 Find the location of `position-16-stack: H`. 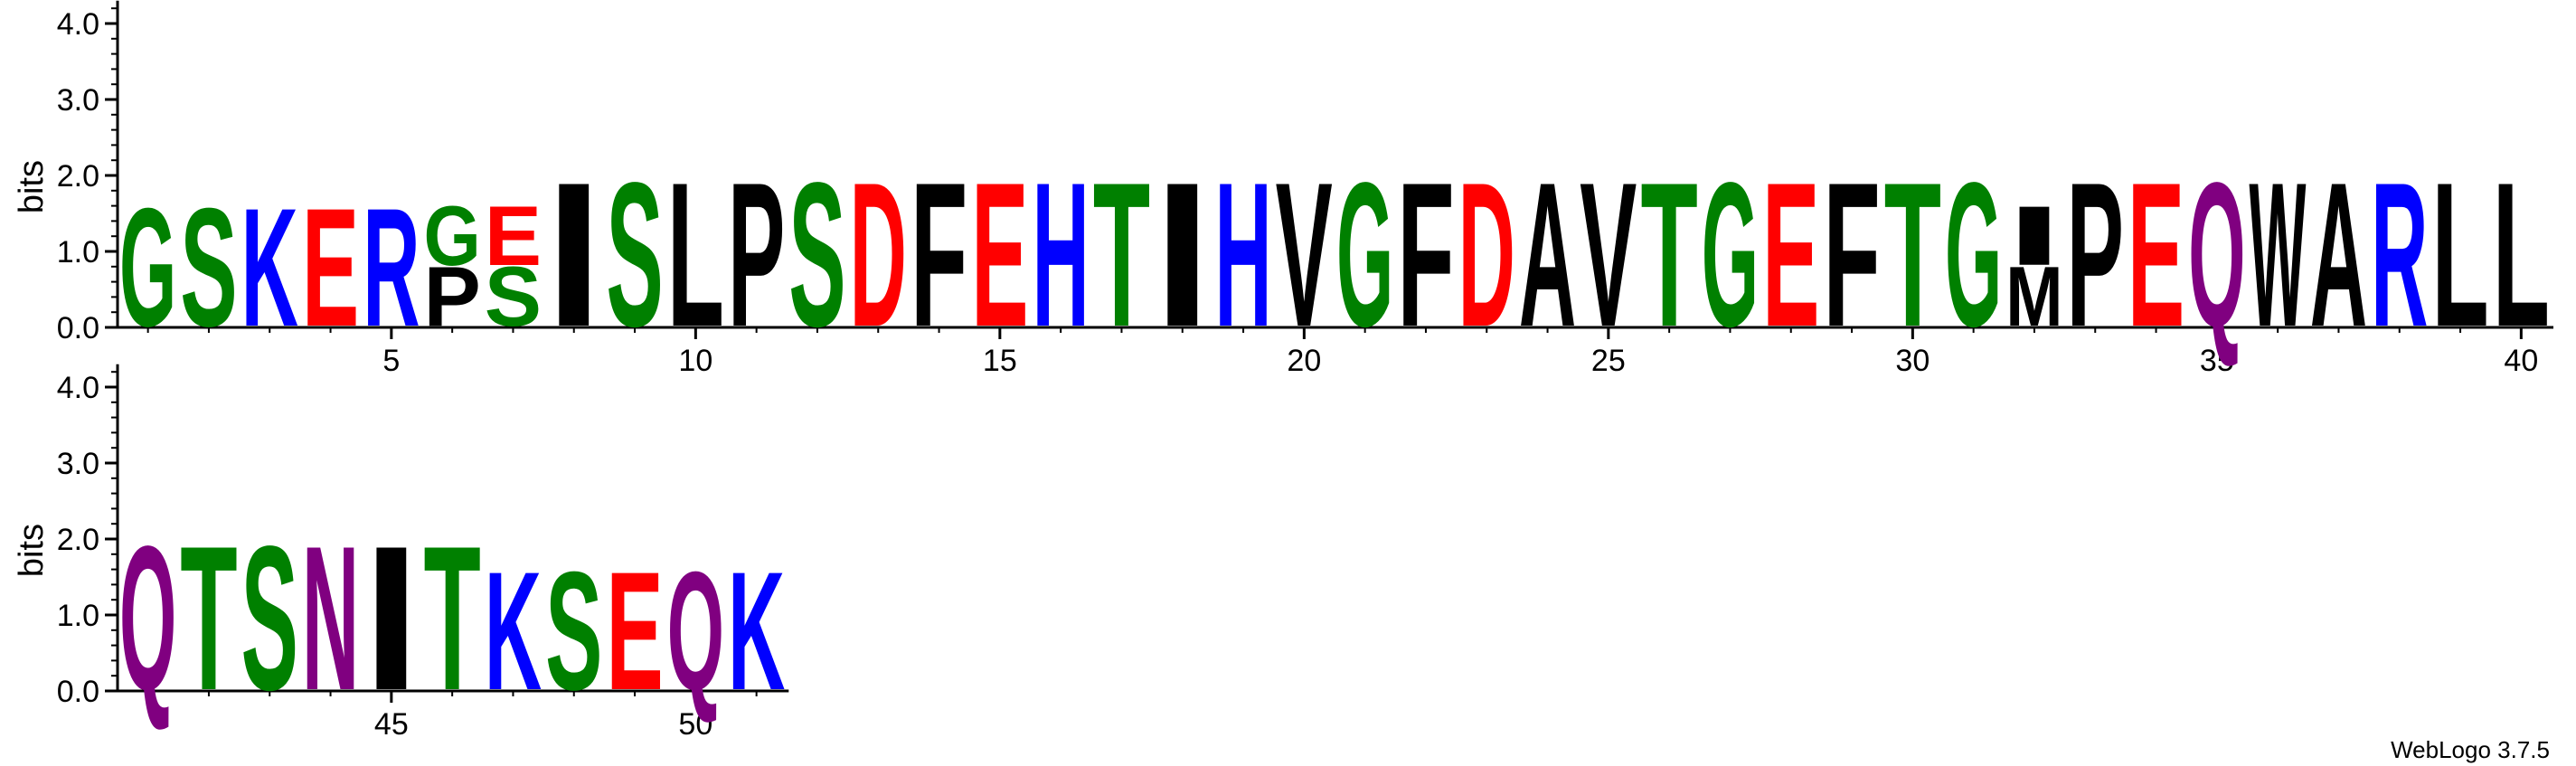

position-16-stack: H is located at coordinates (1061, 254).